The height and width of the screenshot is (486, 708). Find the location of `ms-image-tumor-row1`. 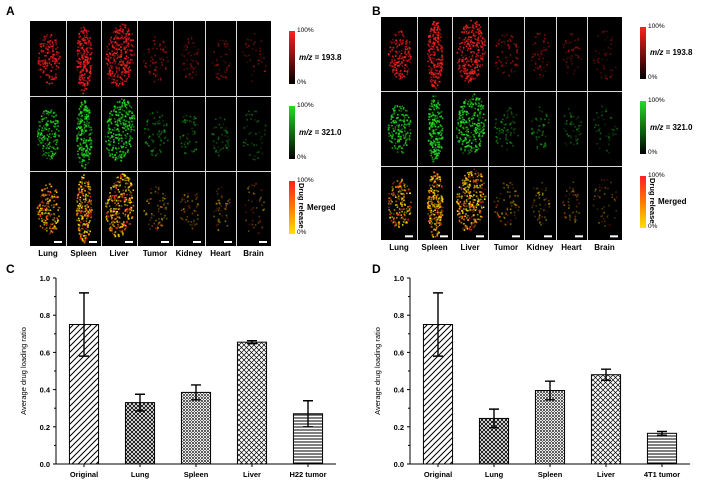

ms-image-tumor-row1 is located at coordinates (507, 55).